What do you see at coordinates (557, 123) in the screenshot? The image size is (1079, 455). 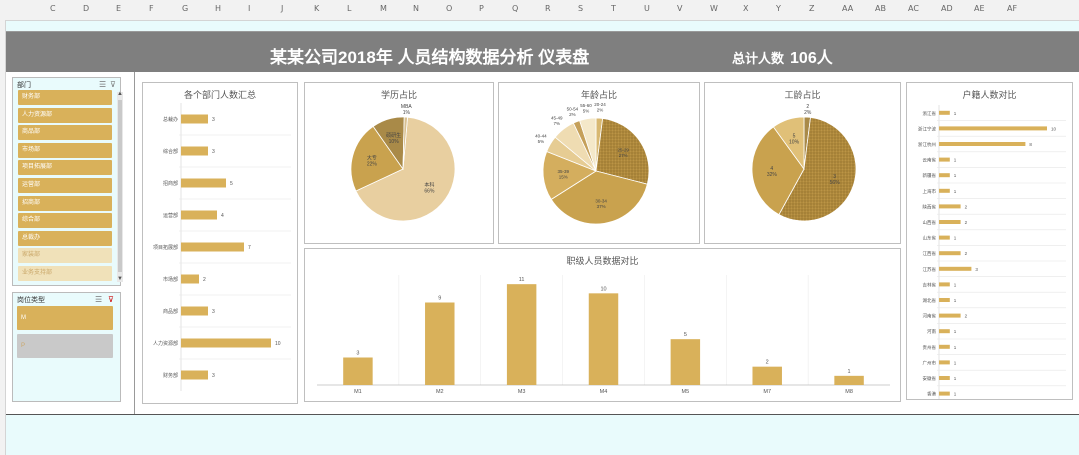 I see `slice-percent: 7%` at bounding box center [557, 123].